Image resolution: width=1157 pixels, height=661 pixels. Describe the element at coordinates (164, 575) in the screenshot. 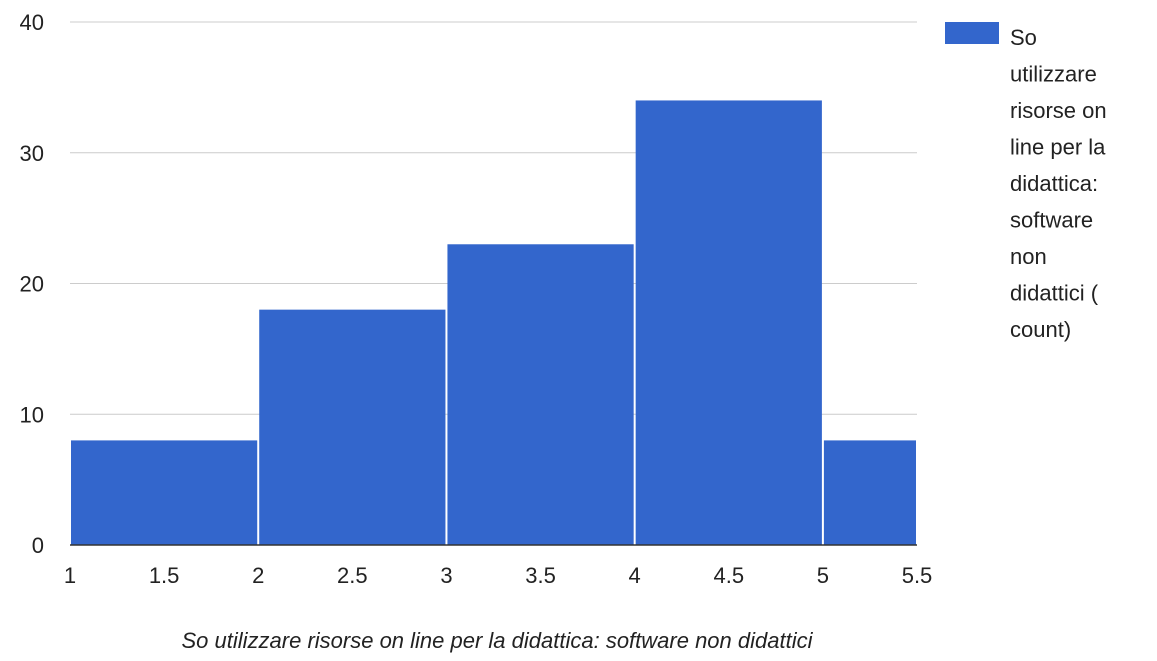

I see `x-tick-label: 1.5` at that location.